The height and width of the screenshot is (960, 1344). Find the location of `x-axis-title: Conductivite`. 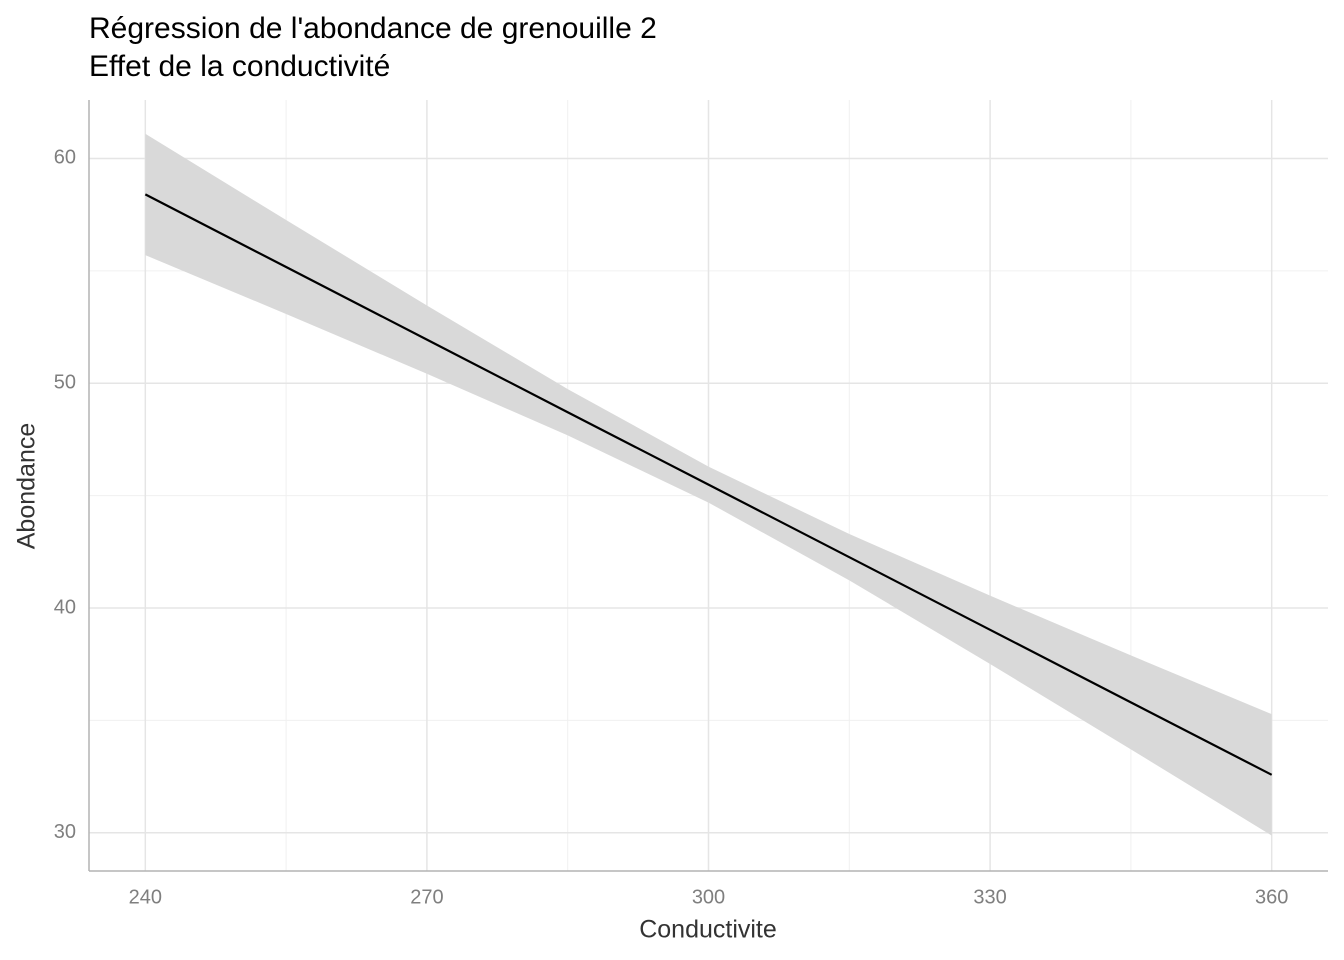

x-axis-title: Conductivite is located at coordinates (708, 930).